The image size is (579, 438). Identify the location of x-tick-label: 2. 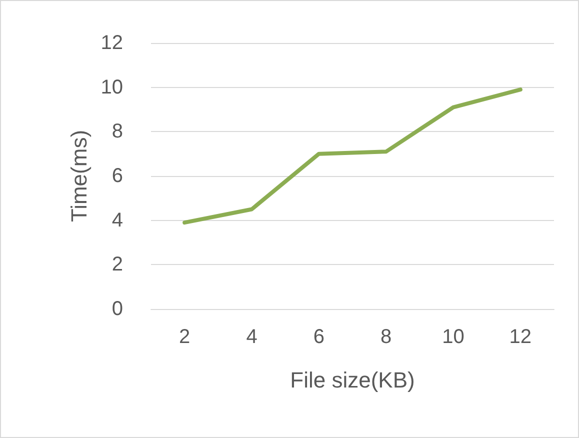
(184, 337).